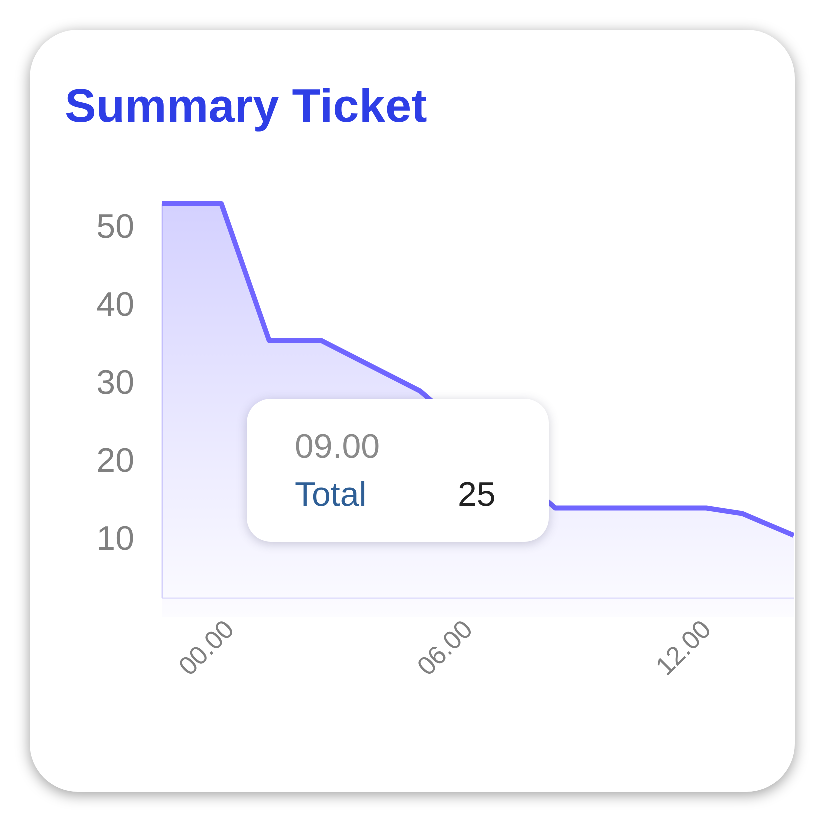 The width and height of the screenshot is (825, 822). What do you see at coordinates (477, 495) in the screenshot?
I see `annotation: 25` at bounding box center [477, 495].